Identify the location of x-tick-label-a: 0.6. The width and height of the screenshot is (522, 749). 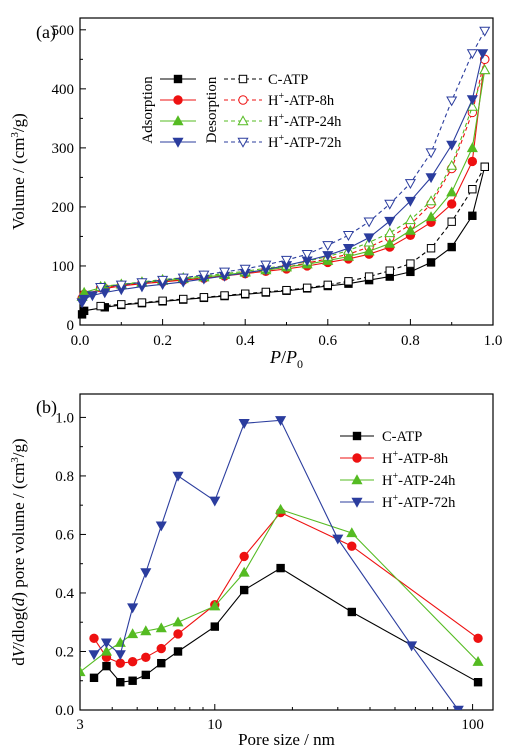
(327, 341).